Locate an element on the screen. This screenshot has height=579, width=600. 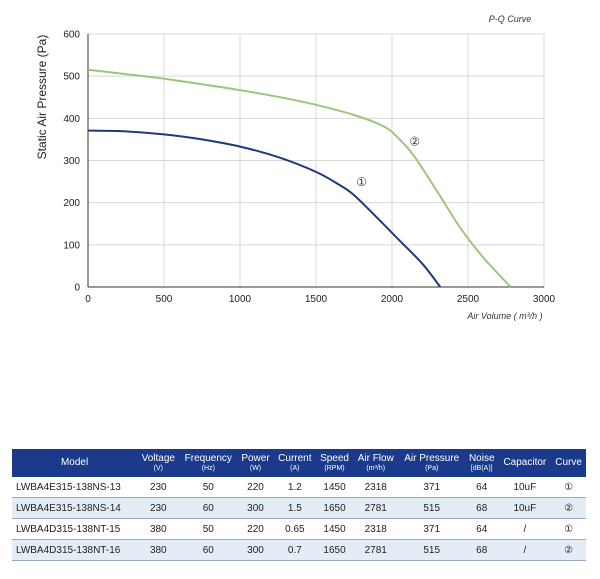
table-cell: LWBA4E315-138NS-13 is located at coordinates (75, 487).